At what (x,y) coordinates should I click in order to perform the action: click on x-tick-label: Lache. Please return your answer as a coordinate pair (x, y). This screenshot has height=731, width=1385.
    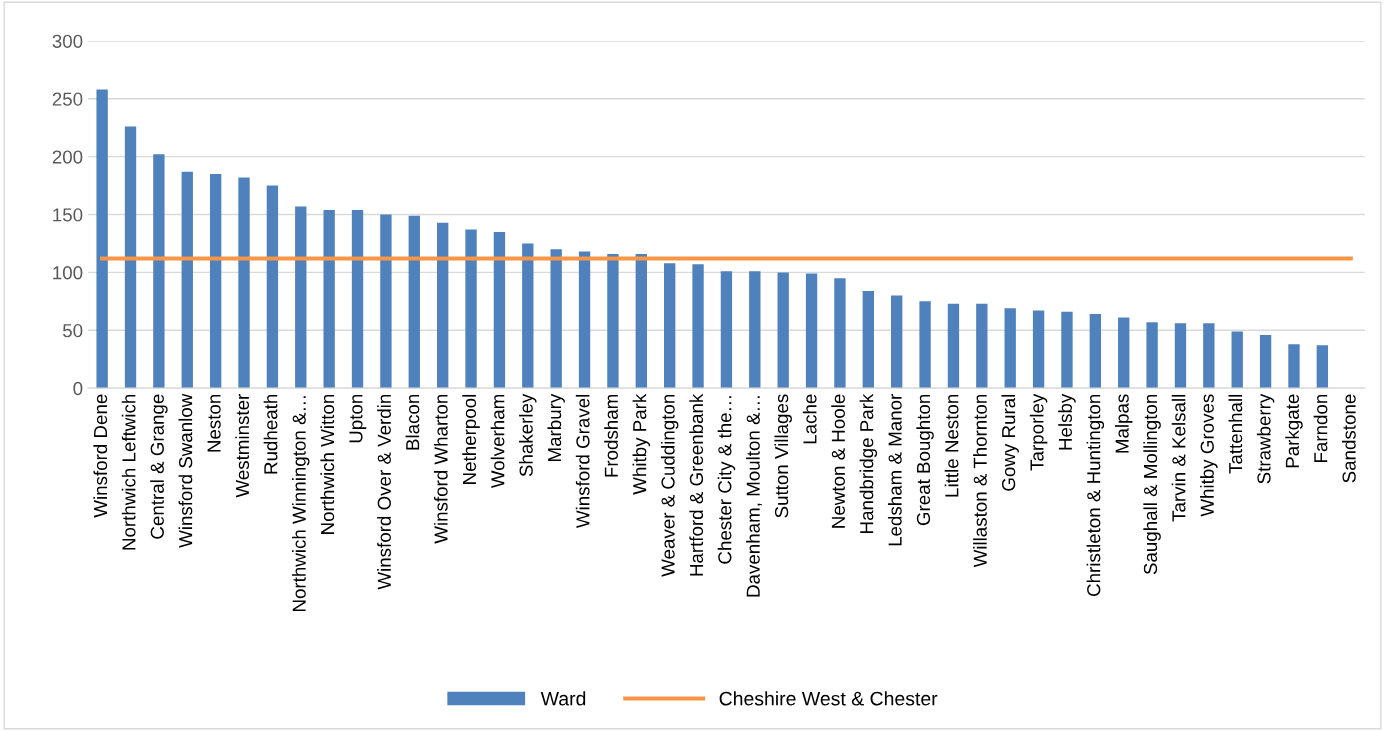
    Looking at the image, I should click on (809, 419).